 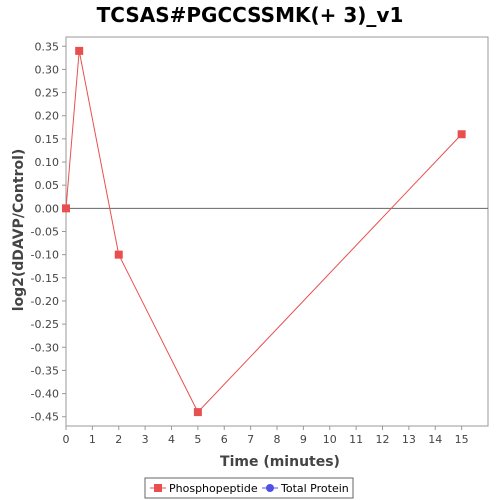 What do you see at coordinates (47, 93) in the screenshot?
I see `y-tick-label: 0.25` at bounding box center [47, 93].